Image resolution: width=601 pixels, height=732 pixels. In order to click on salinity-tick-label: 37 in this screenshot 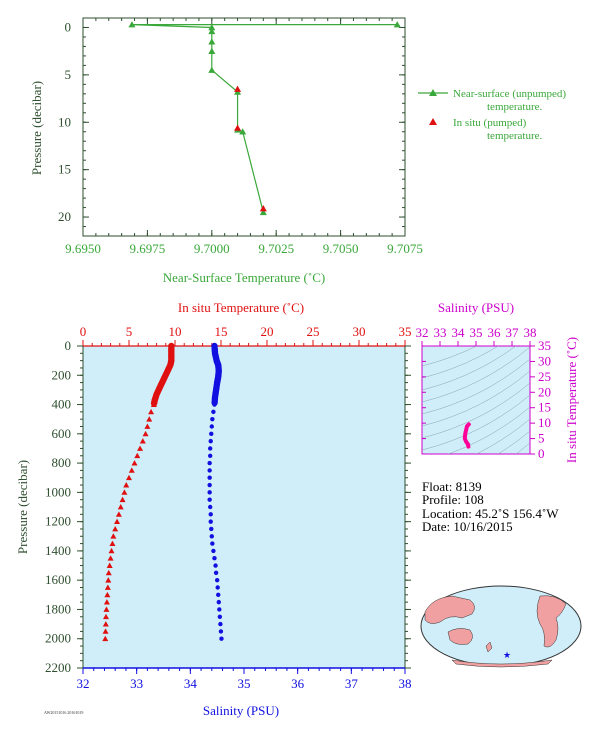, I will do `click(352, 683)`.